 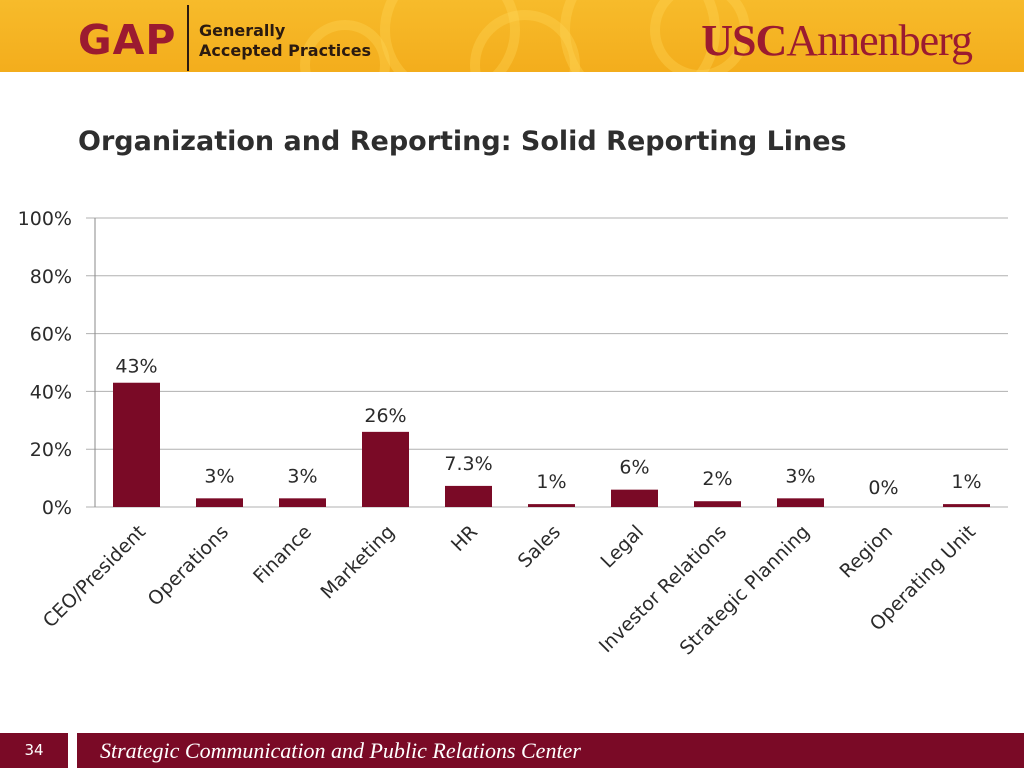 I want to click on x-tick-label: Operations, so click(x=188, y=565).